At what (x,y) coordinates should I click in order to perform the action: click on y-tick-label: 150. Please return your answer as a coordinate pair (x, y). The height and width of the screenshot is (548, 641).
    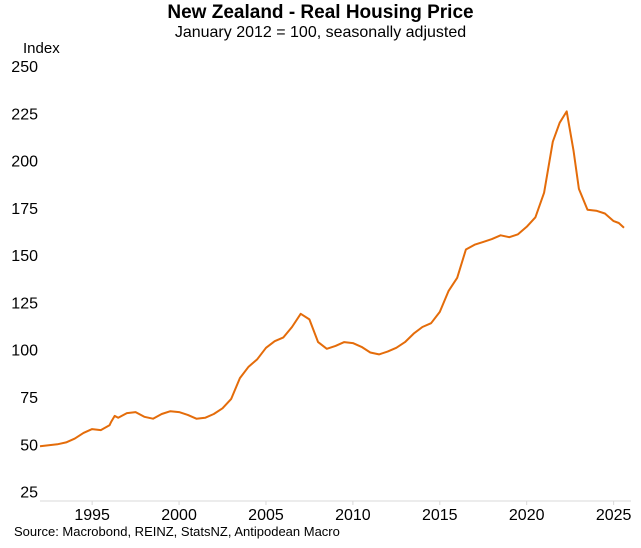
    Looking at the image, I should click on (24, 256).